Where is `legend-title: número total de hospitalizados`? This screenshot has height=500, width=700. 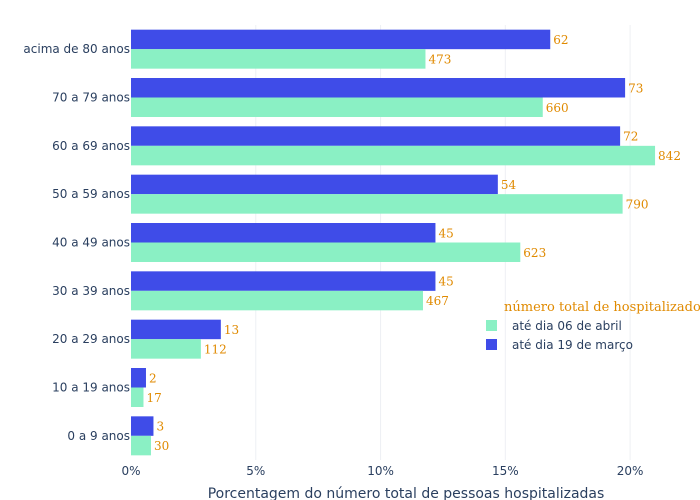
legend-title: número total de hospitalizados is located at coordinates (602, 307).